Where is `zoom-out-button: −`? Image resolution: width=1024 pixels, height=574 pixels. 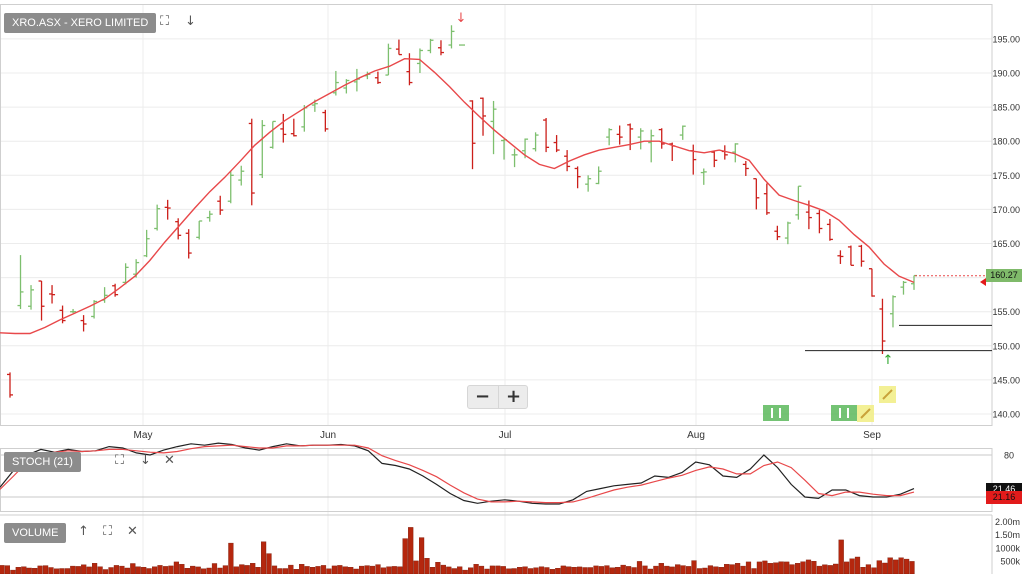
zoom-out-button: − is located at coordinates (482, 396).